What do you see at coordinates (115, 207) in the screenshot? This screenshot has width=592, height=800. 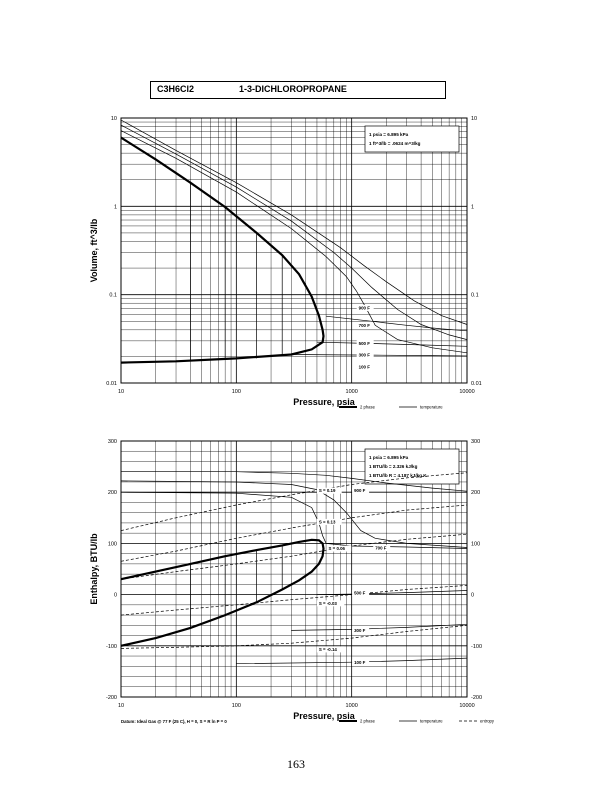 I see `volume-y-tick-label-left: 1` at bounding box center [115, 207].